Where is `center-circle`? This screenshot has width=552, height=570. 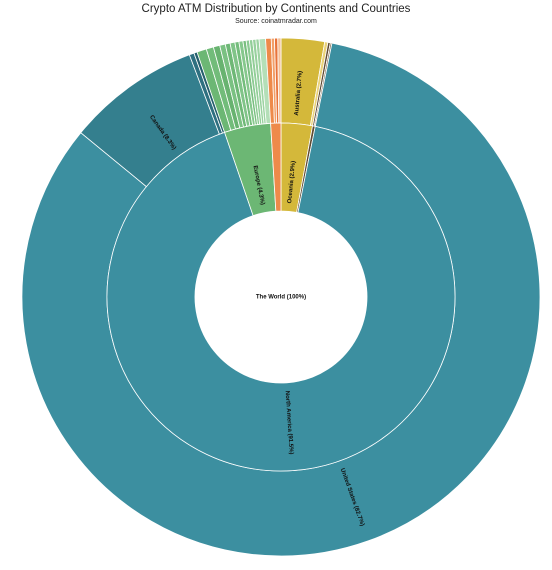
center-circle is located at coordinates (281, 297).